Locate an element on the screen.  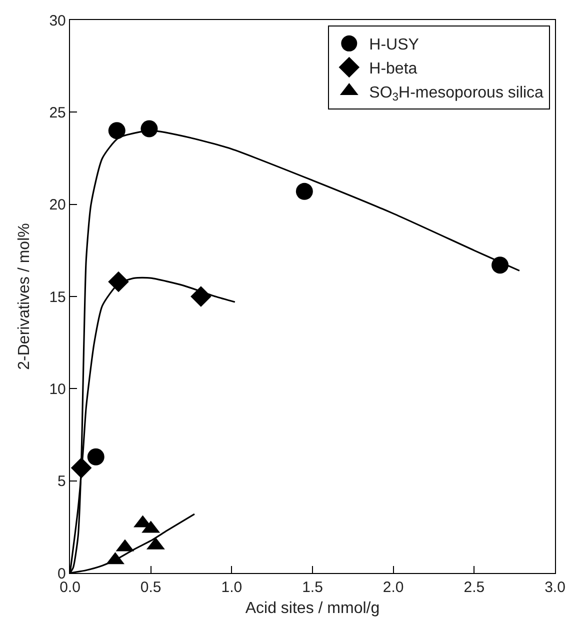
legend-label: H-USY is located at coordinates (394, 45).